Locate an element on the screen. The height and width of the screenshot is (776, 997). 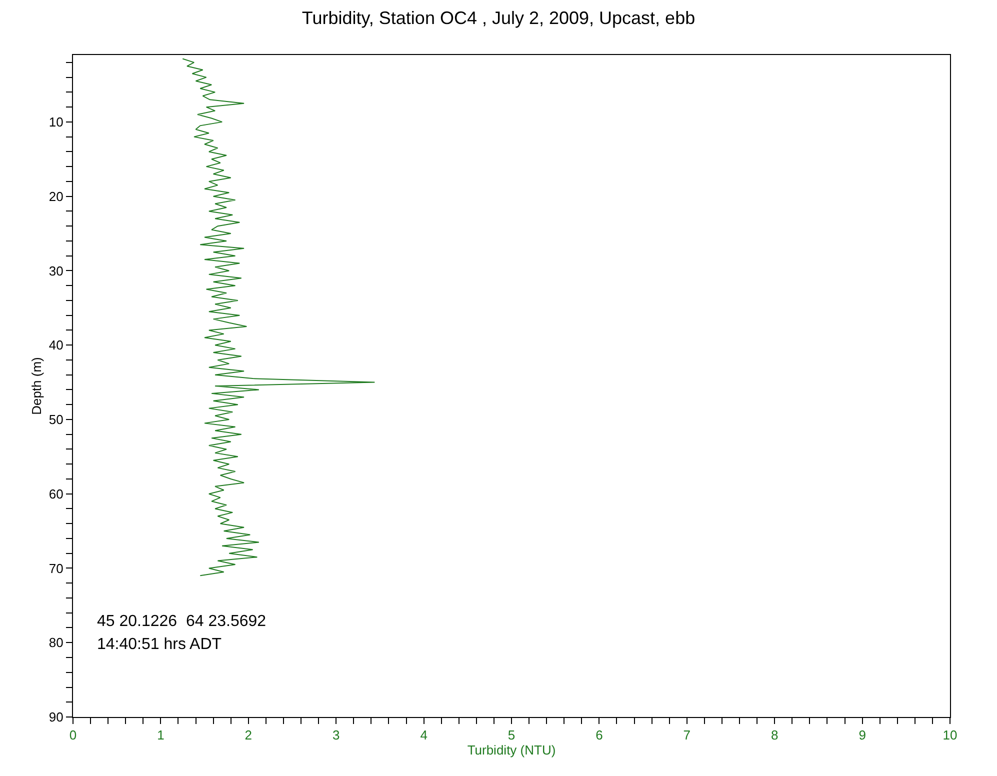
line-series is located at coordinates (279, 317).